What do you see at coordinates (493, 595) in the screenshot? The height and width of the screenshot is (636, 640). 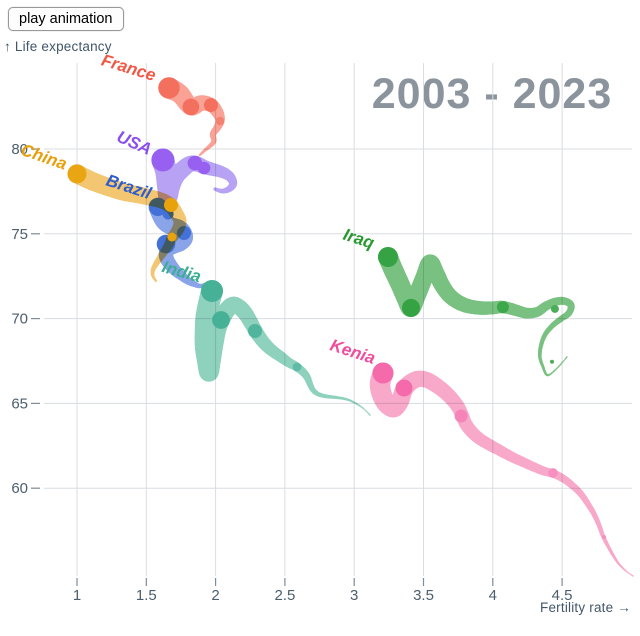 I see `x-tick-label: 4` at bounding box center [493, 595].